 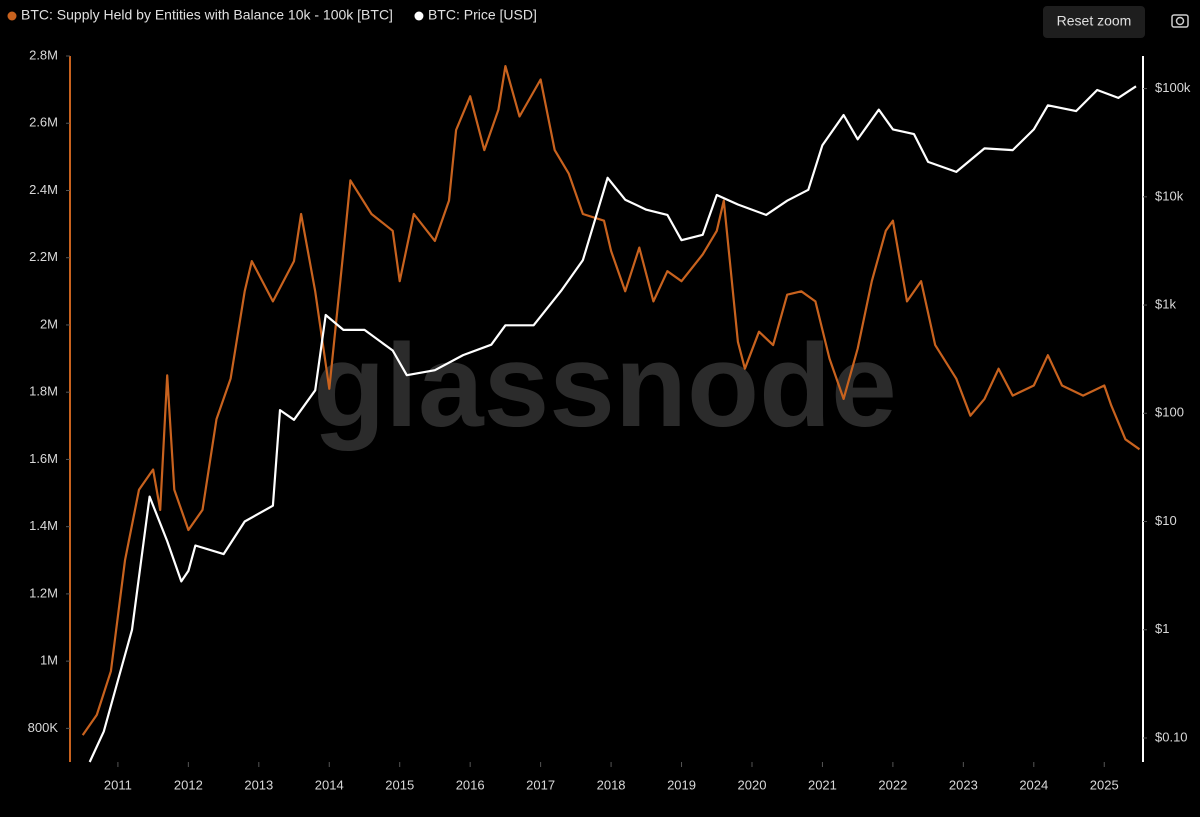 What do you see at coordinates (482, 15) in the screenshot?
I see `legend-label: BTC: Price [USD]` at bounding box center [482, 15].